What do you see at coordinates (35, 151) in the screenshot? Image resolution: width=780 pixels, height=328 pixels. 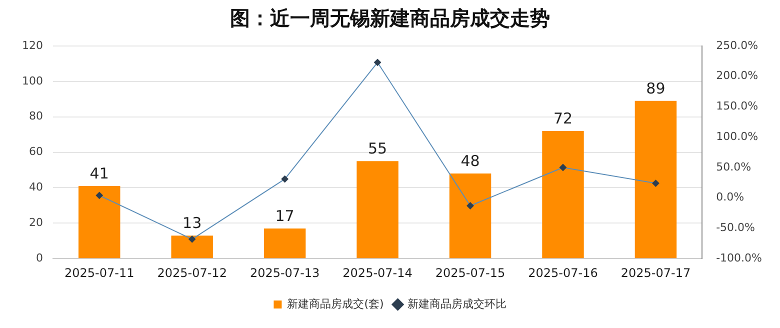 I see `y-tick-label: 60` at bounding box center [35, 151].